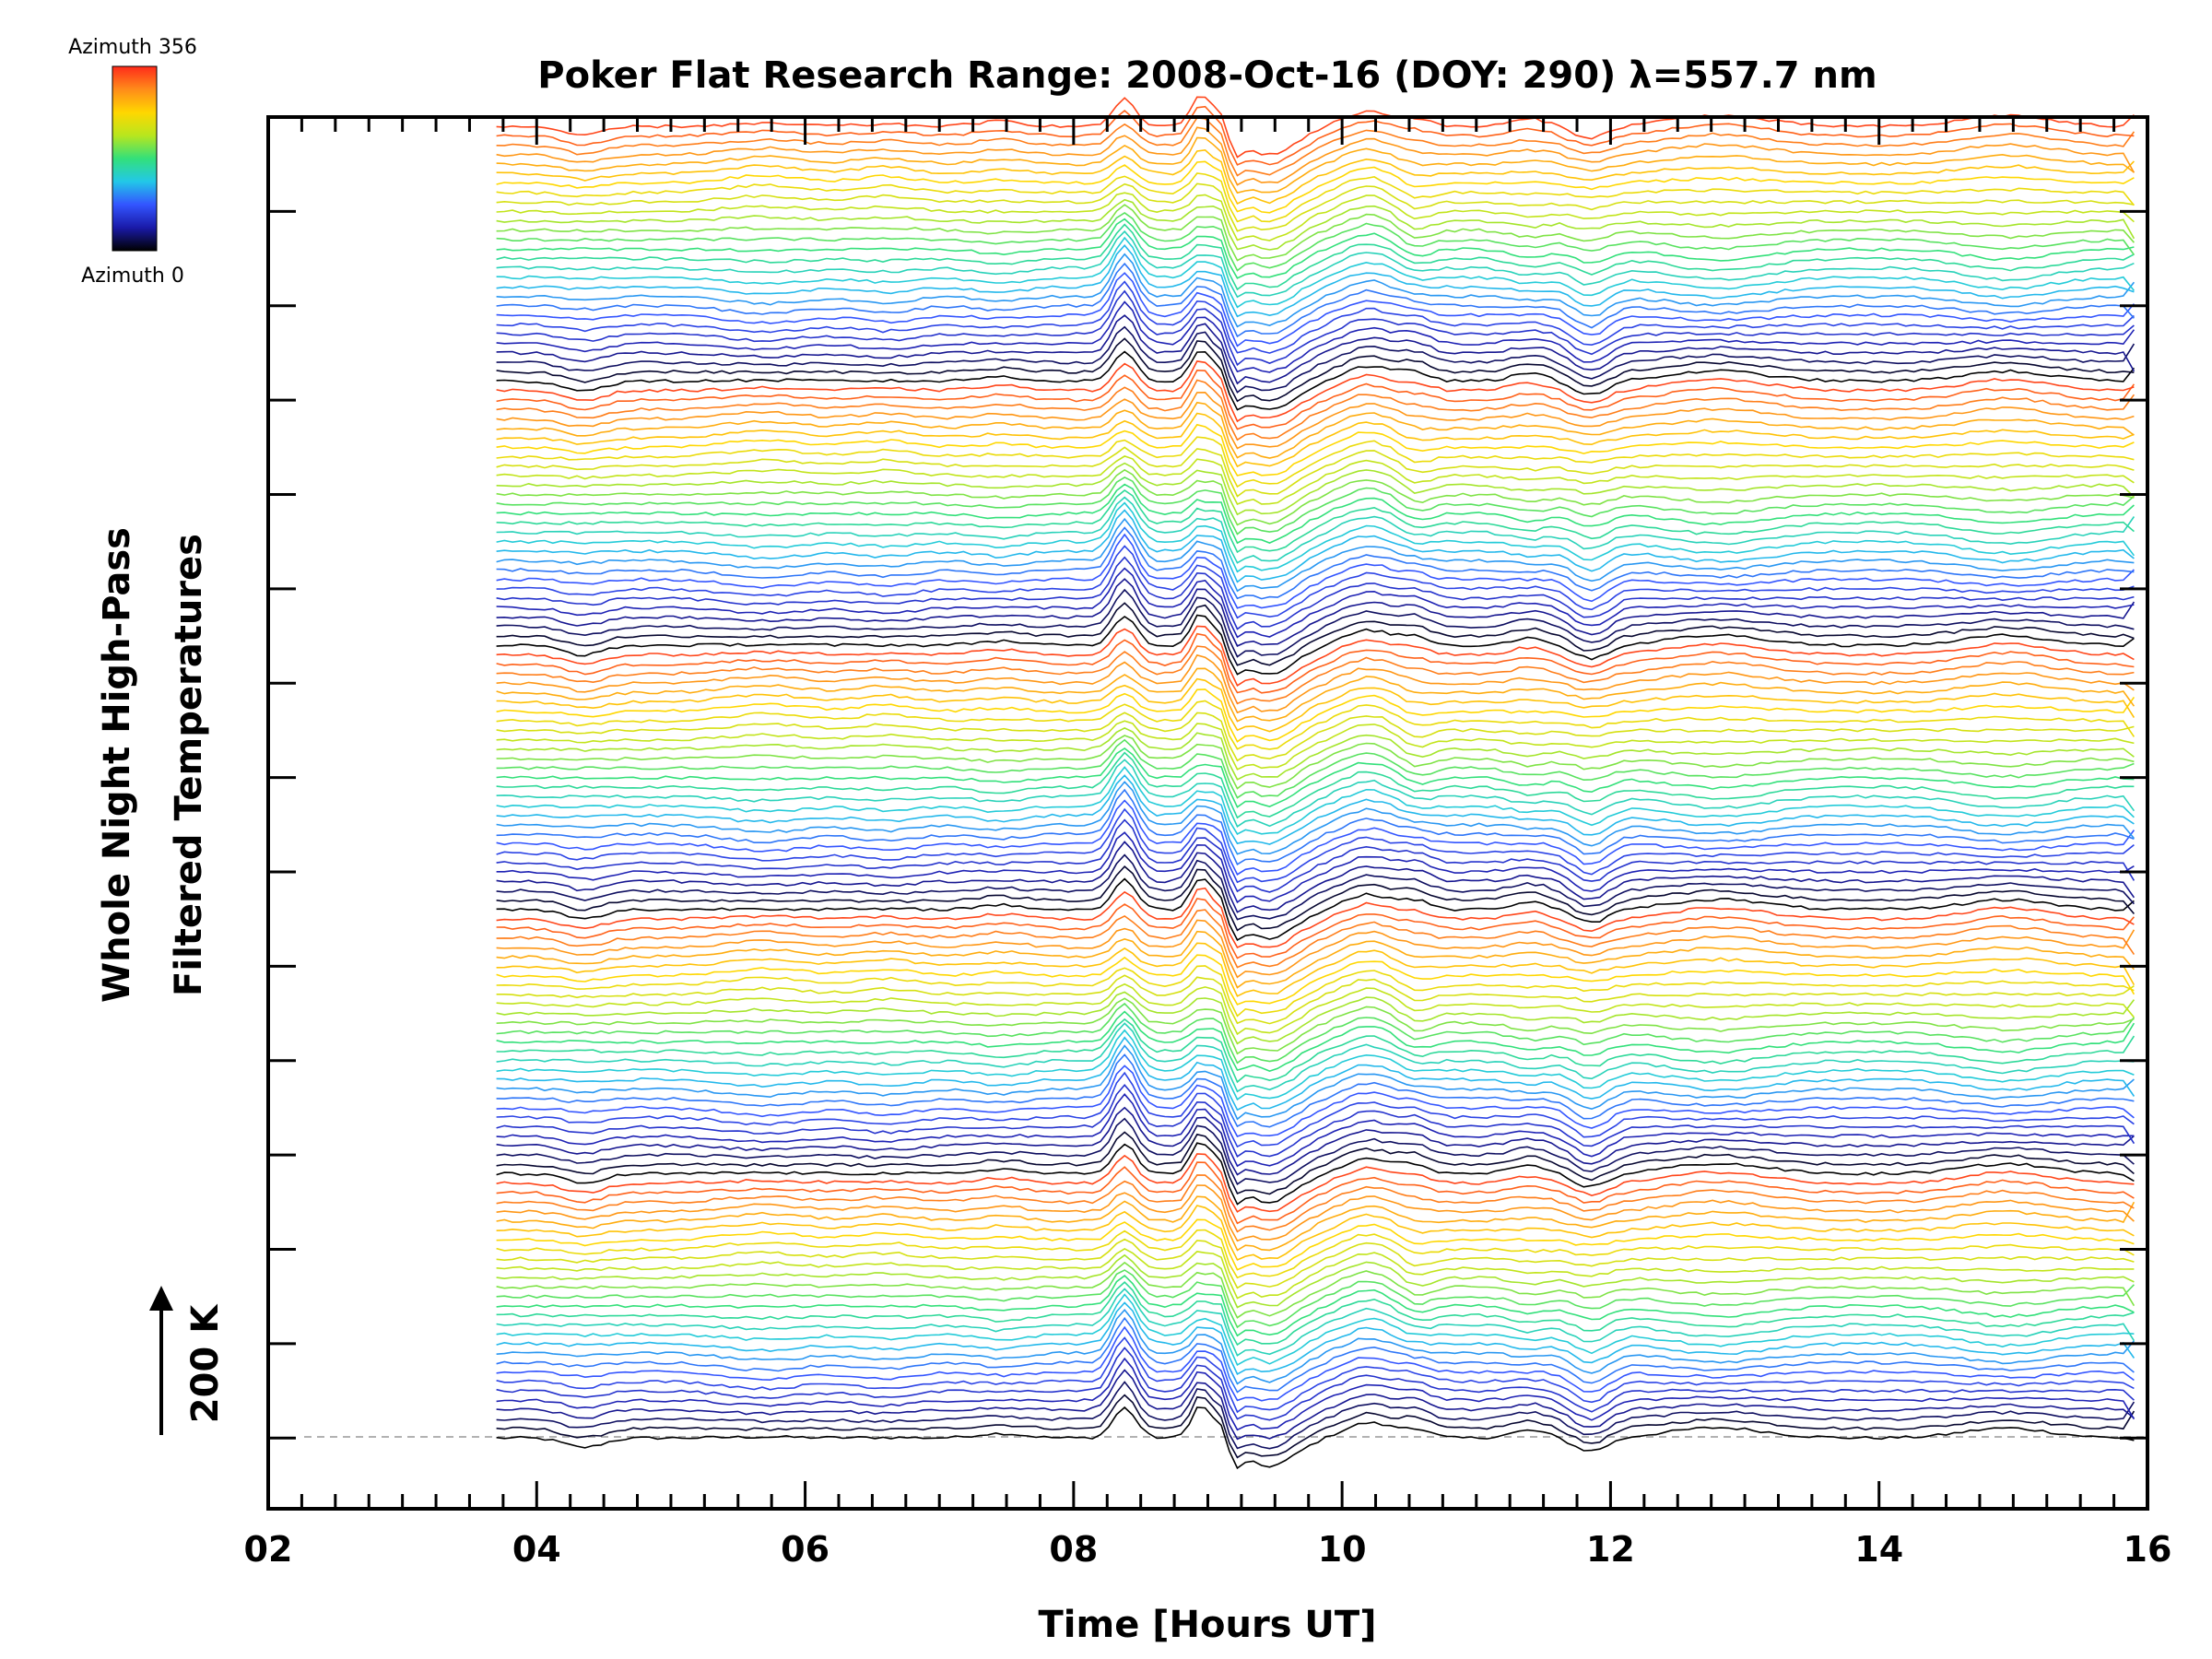 The height and width of the screenshot is (1659, 2212). Describe the element at coordinates (135, 158) in the screenshot. I see `colorbar-gradient` at that location.